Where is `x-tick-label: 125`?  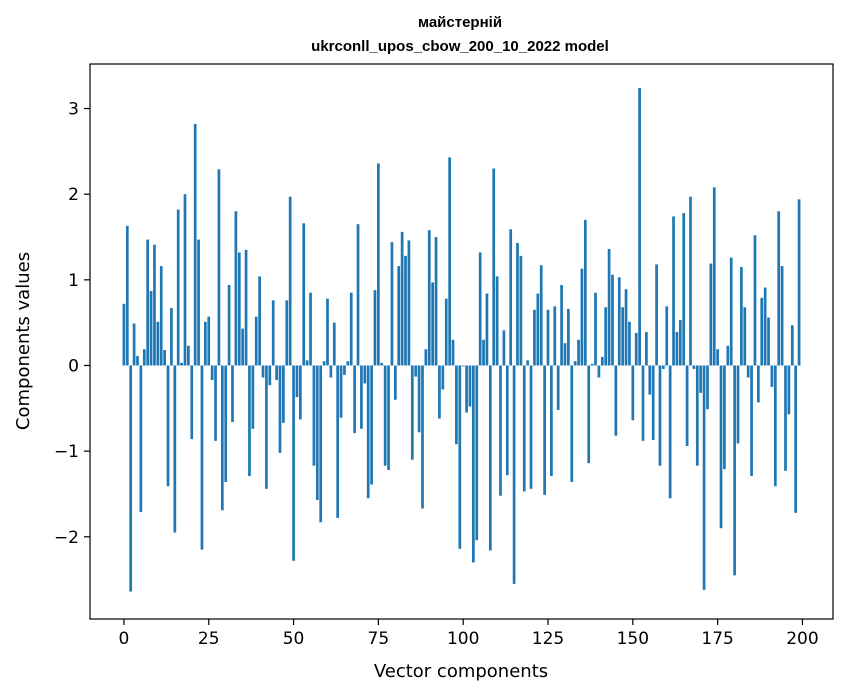 x-tick-label: 125 is located at coordinates (548, 639).